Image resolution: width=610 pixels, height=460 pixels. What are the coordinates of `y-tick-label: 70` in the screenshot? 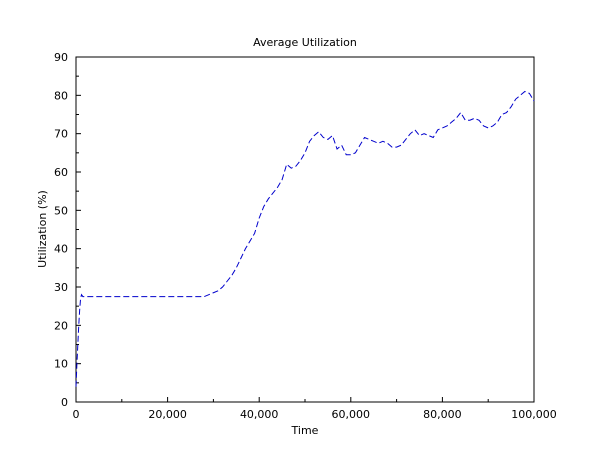 It's located at (61, 134).